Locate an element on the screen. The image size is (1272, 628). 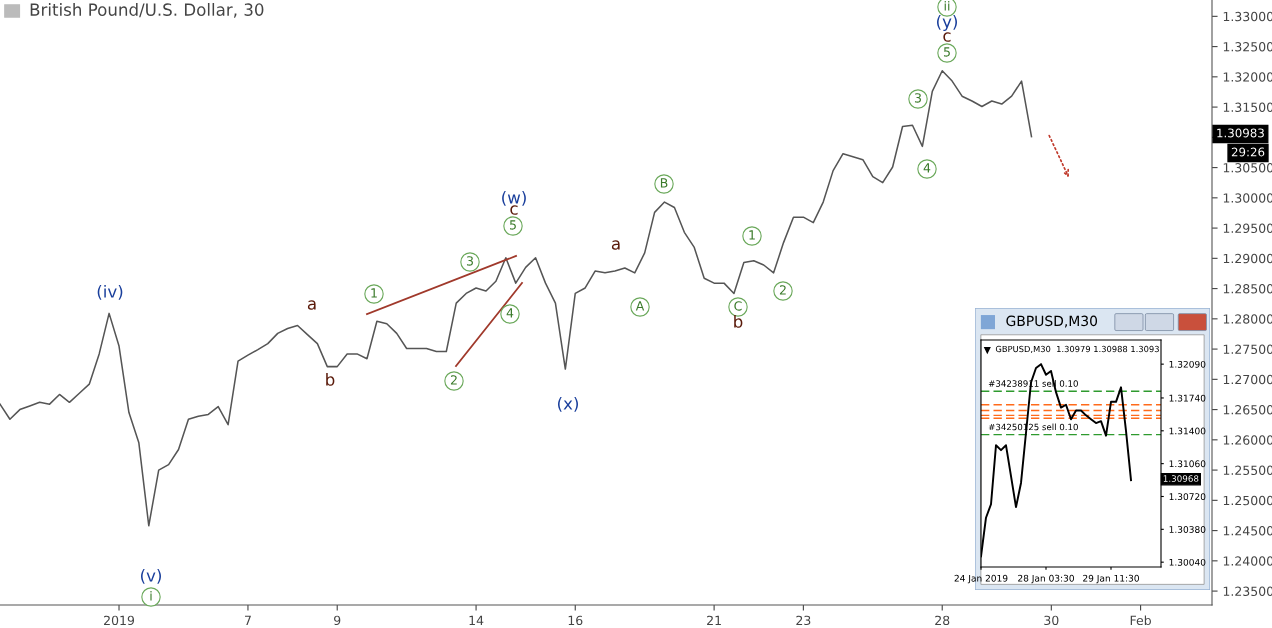
x-tick-label: 28 is located at coordinates (942, 620).